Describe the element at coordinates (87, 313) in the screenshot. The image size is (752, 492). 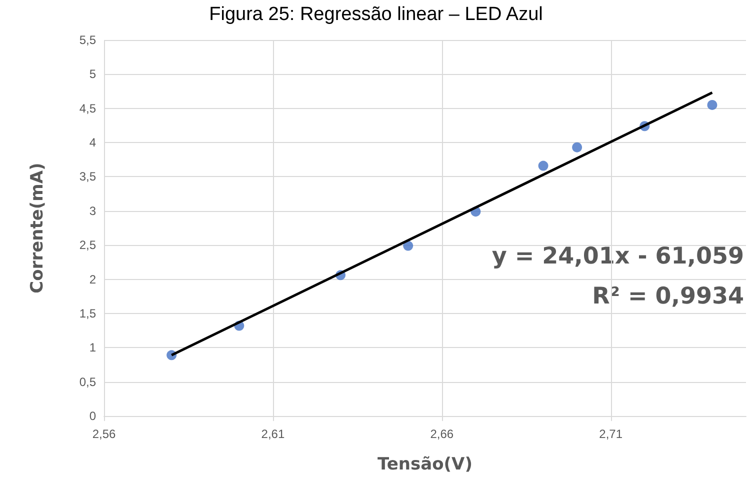
I see `y-tick-label: 1,5` at that location.